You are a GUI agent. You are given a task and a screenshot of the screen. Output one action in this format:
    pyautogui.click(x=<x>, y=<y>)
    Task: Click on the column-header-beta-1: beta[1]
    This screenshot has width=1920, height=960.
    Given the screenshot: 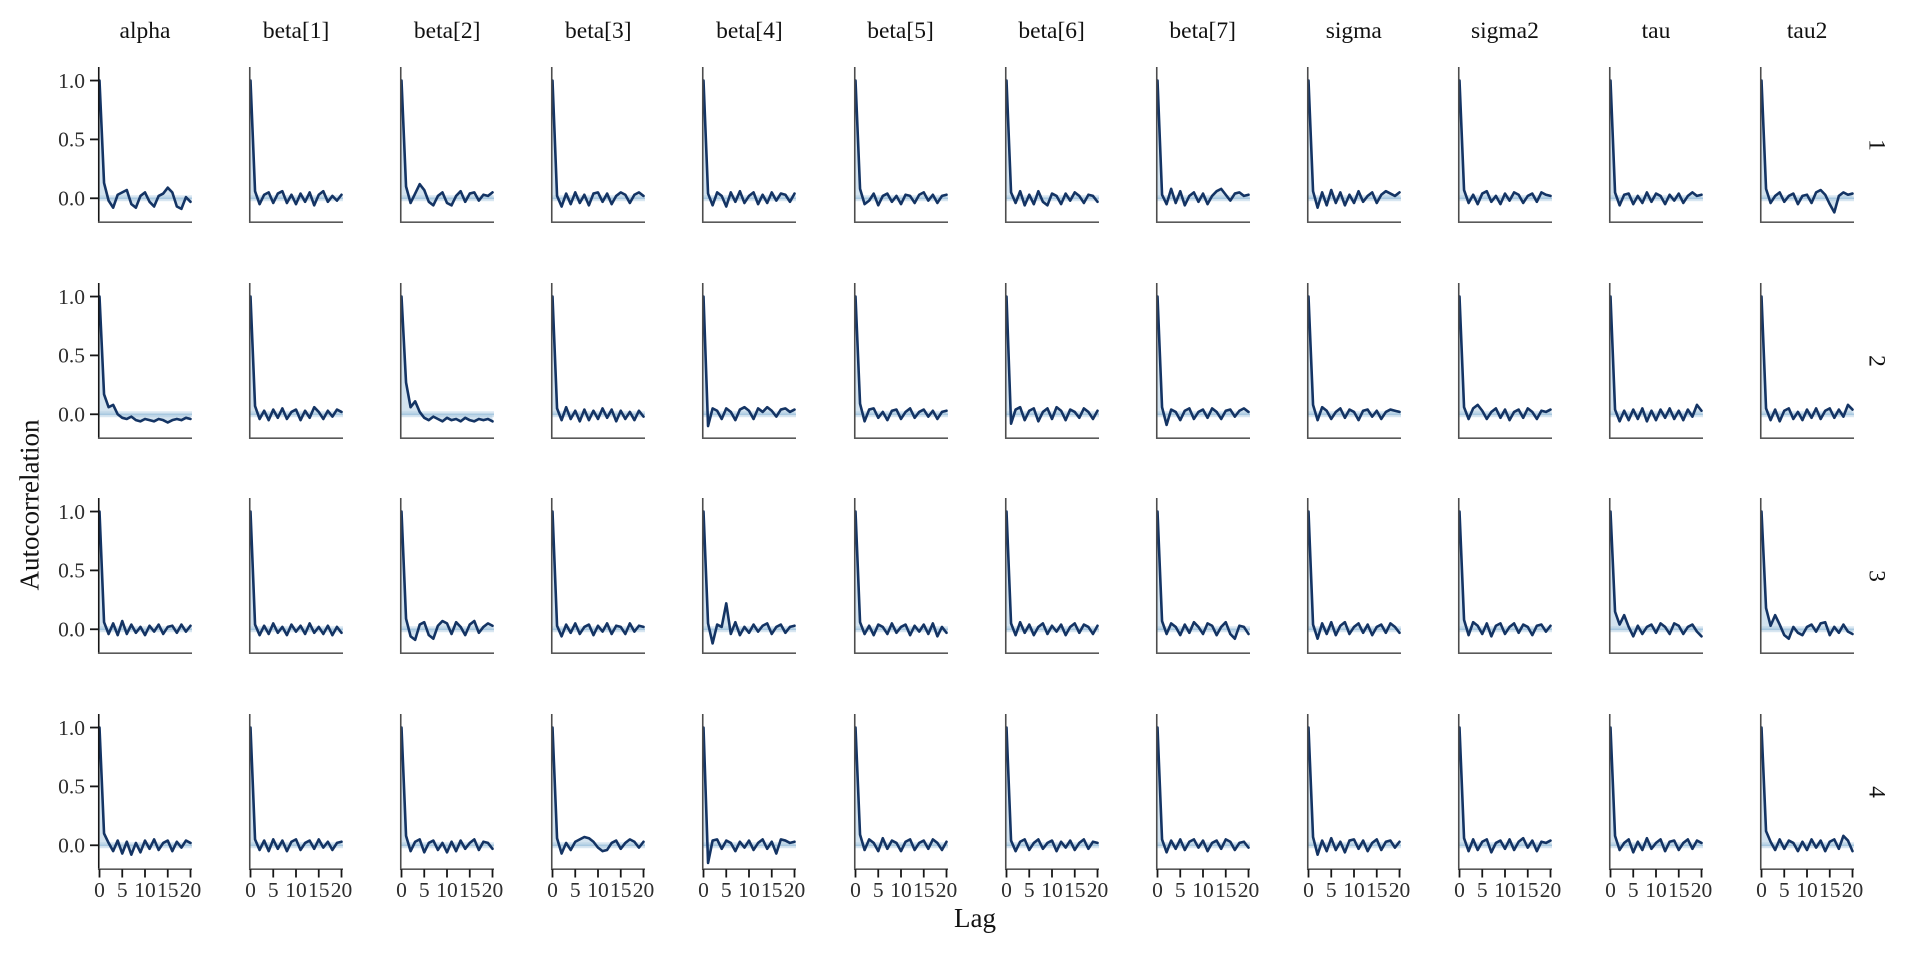 What is the action you would take?
    pyautogui.click(x=296, y=31)
    